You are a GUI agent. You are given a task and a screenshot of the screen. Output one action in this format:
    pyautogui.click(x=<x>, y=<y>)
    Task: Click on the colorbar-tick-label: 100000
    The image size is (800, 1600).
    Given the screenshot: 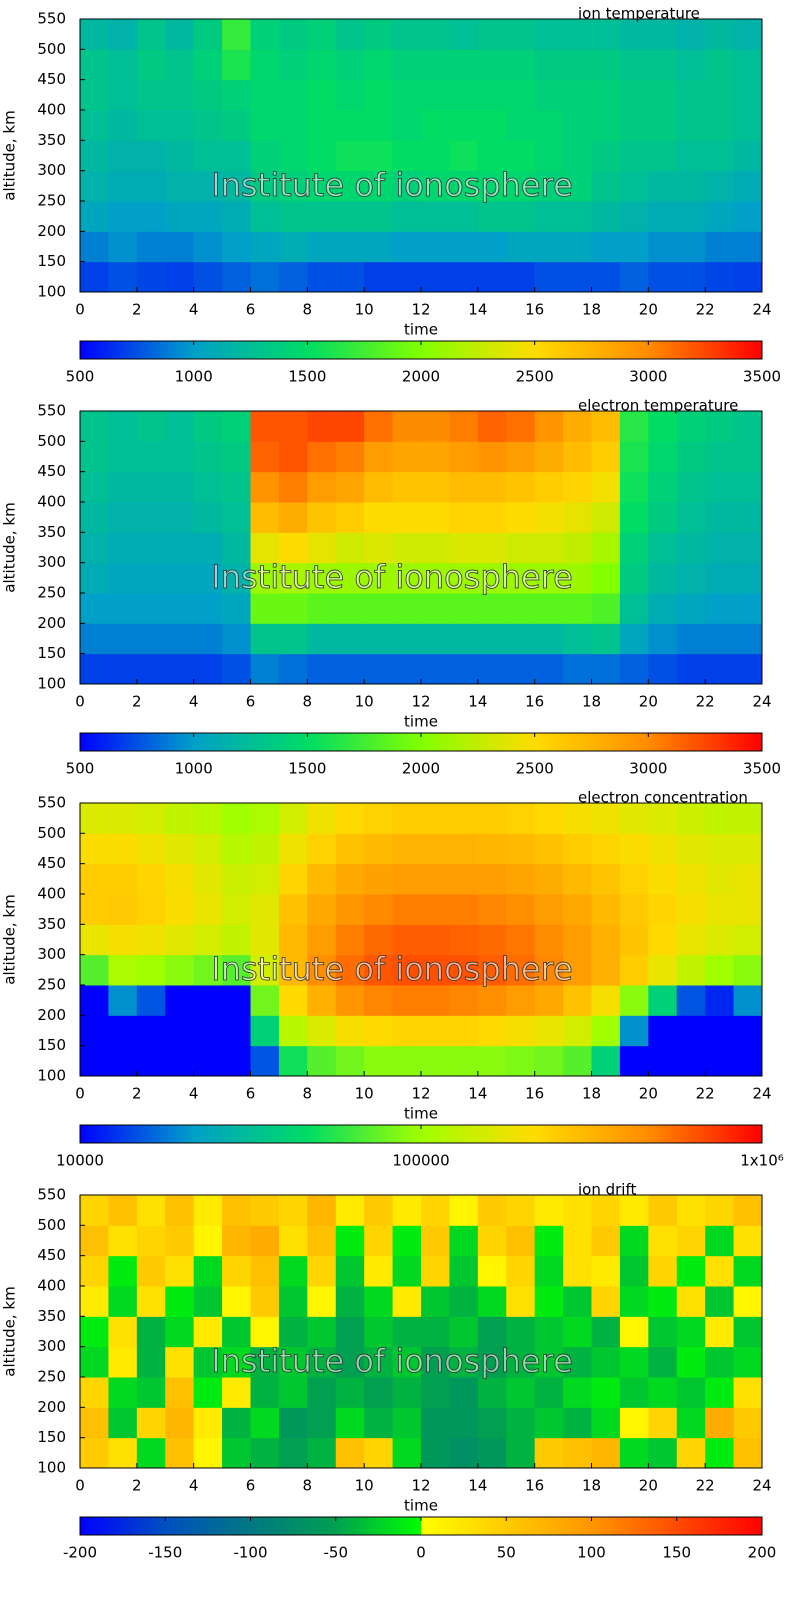 What is the action you would take?
    pyautogui.click(x=420, y=1161)
    